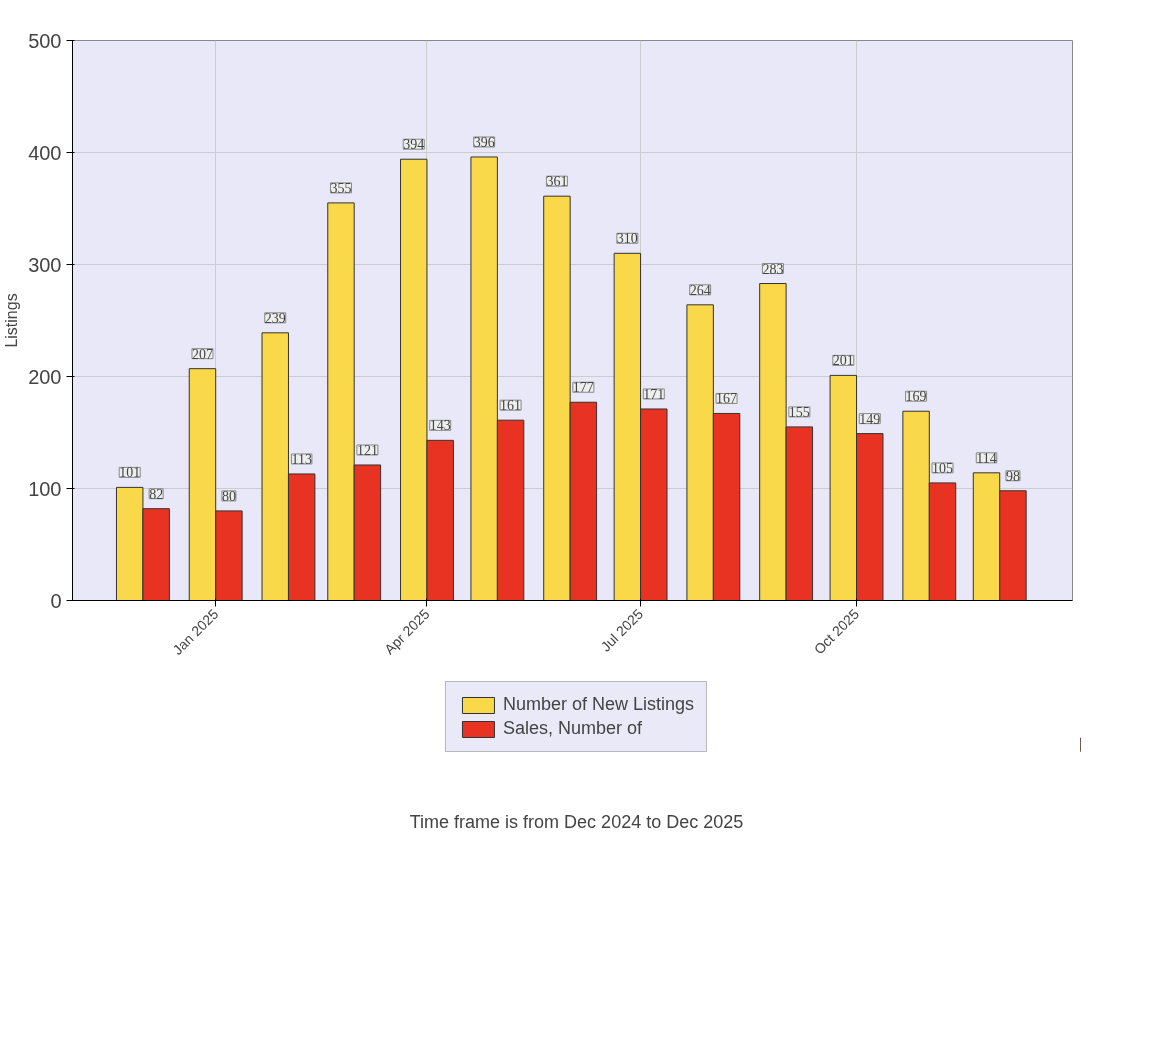 This screenshot has width=1172, height=1046. Describe the element at coordinates (301, 459) in the screenshot. I see `data-label: 113` at that location.